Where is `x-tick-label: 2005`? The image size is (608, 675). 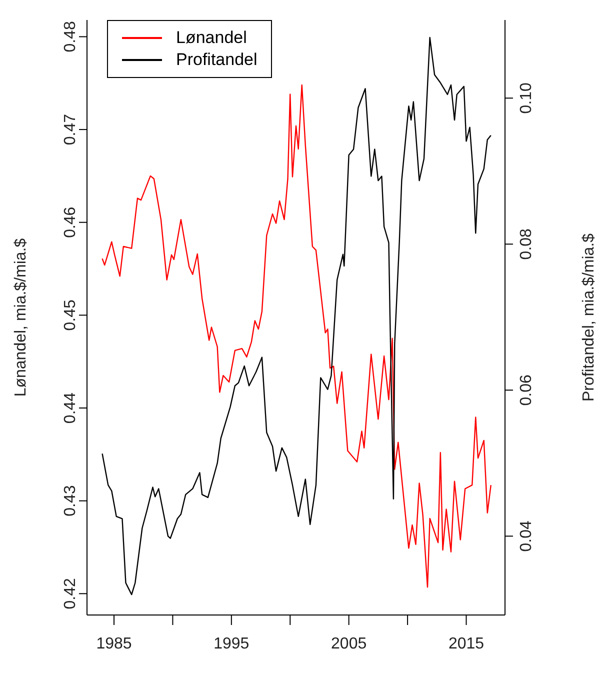 x-tick-label: 2005 is located at coordinates (349, 643).